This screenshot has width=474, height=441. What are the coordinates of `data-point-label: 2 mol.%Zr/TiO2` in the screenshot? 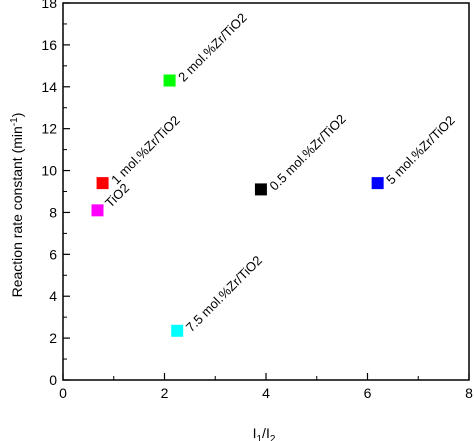 It's located at (212, 47).